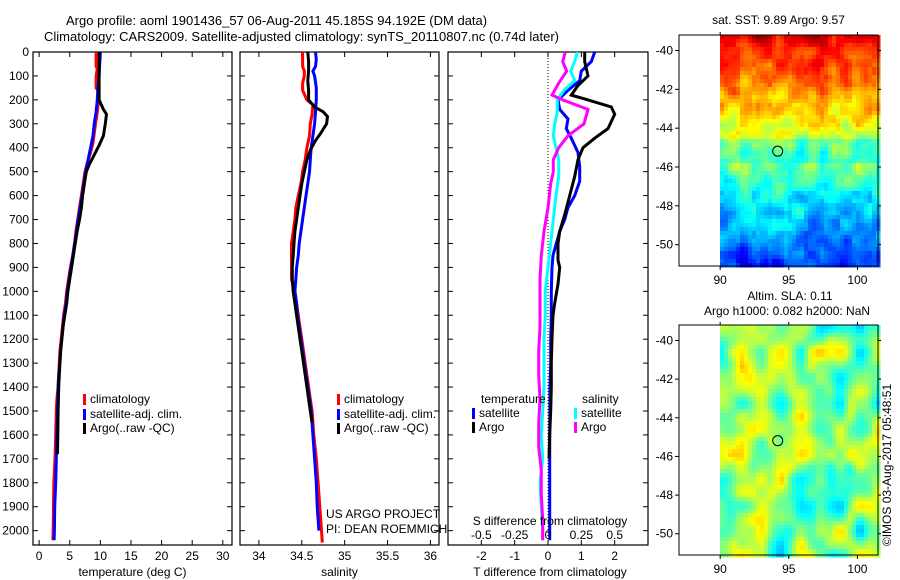  I want to click on y-tick-label: 1900, so click(15, 507).